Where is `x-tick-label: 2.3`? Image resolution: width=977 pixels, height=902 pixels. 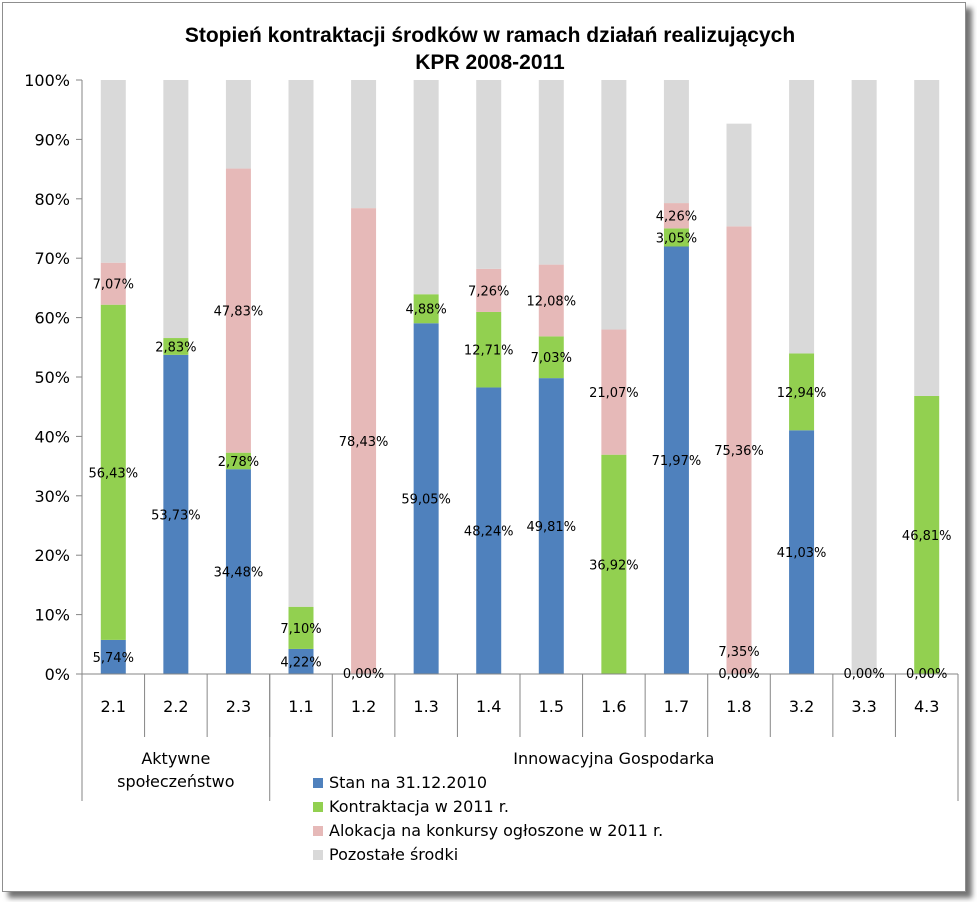 x-tick-label: 2.3 is located at coordinates (238, 706).